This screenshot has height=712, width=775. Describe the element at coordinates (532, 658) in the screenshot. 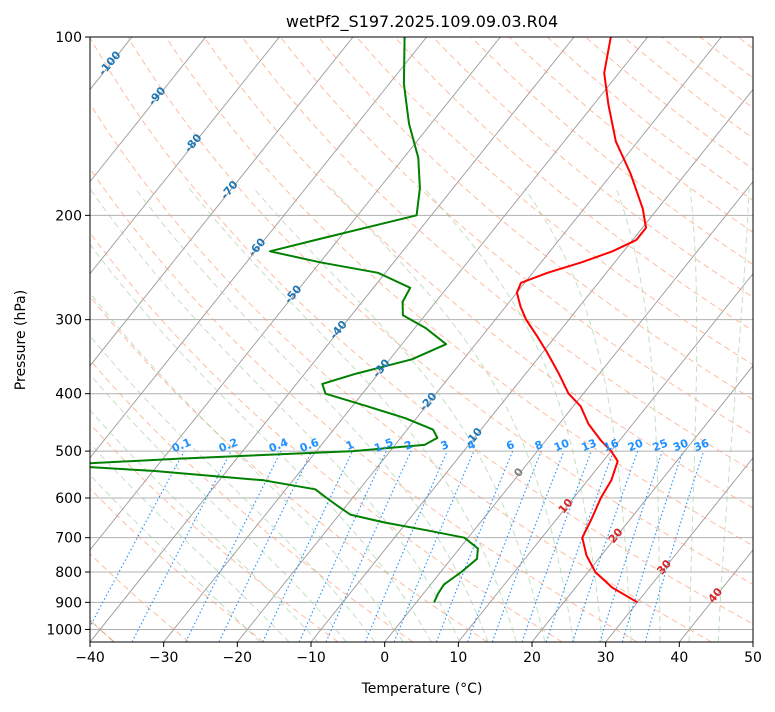

I see `x-tick-label: 20` at that location.